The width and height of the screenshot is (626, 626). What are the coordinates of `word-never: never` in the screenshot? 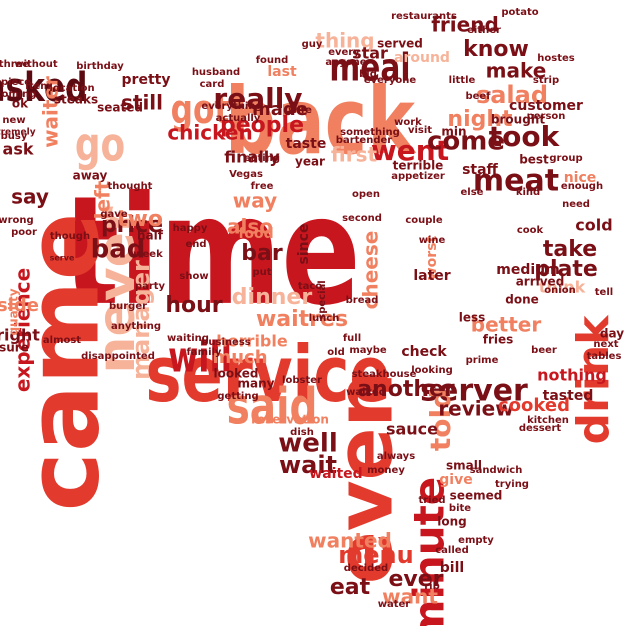 It's located at (117, 289).